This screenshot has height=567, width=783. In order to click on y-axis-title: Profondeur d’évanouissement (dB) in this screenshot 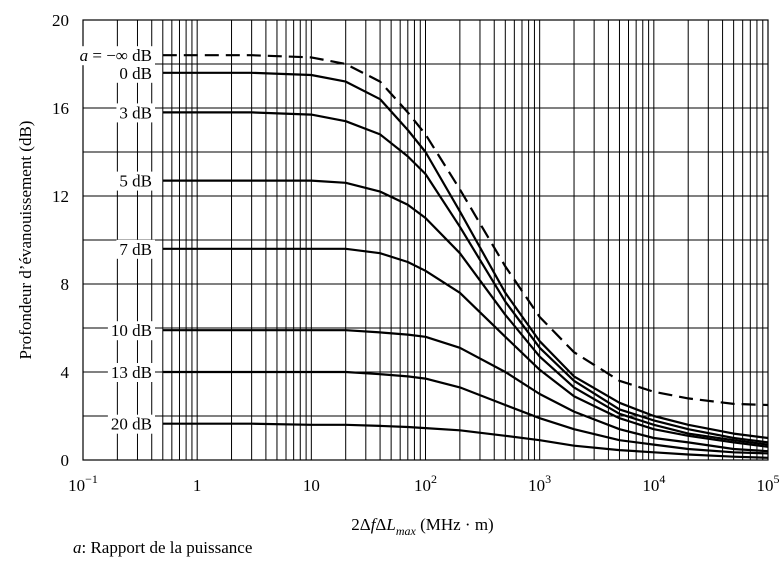, I will do `click(25, 240)`.